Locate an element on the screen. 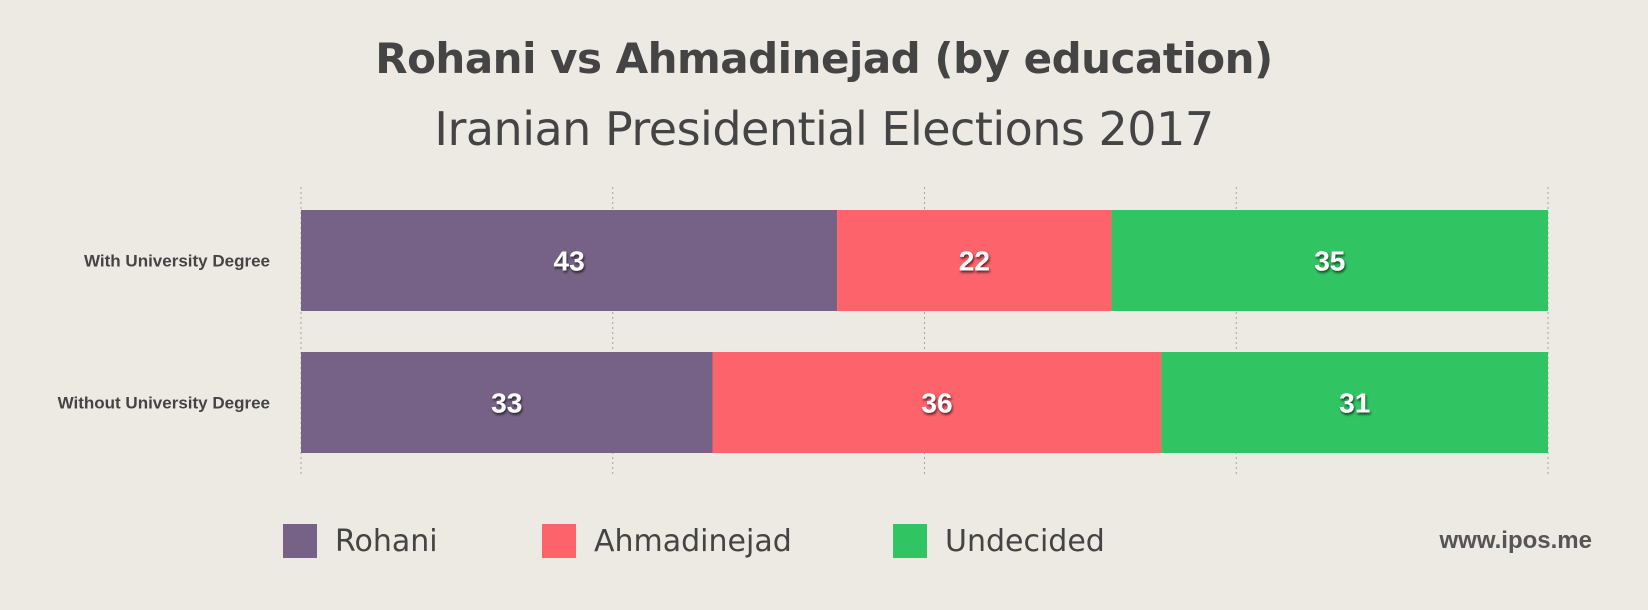 The height and width of the screenshot is (610, 1648). data-label: 43 is located at coordinates (569, 261).